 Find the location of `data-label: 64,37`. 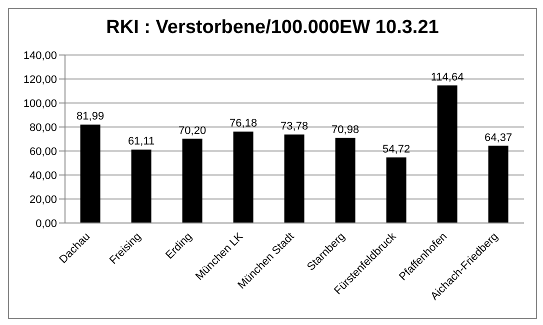

data-label: 64,37 is located at coordinates (498, 138).